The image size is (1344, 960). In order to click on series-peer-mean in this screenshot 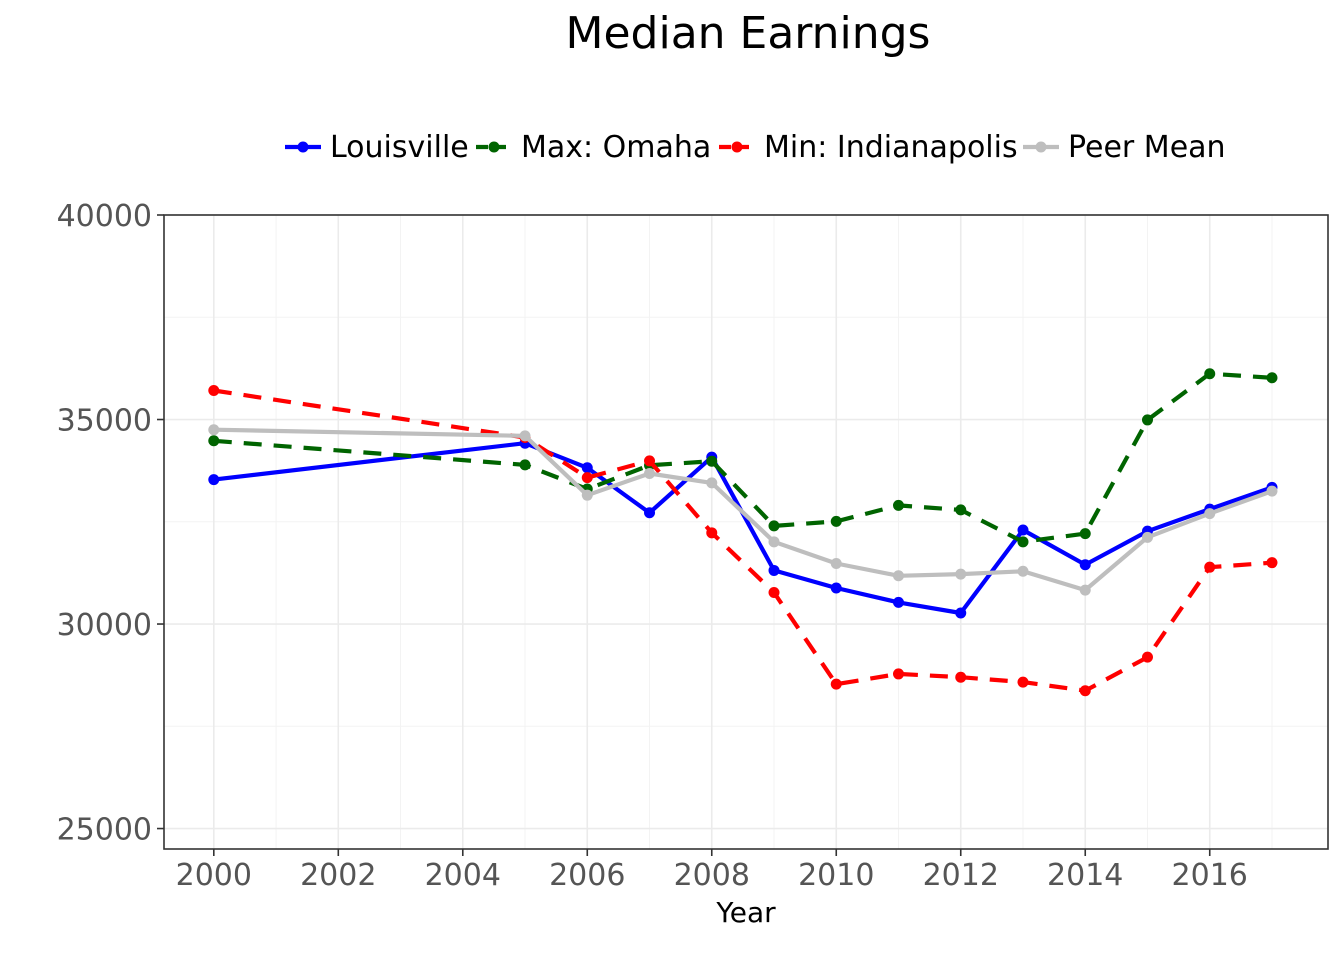, I will do `click(743, 510)`.